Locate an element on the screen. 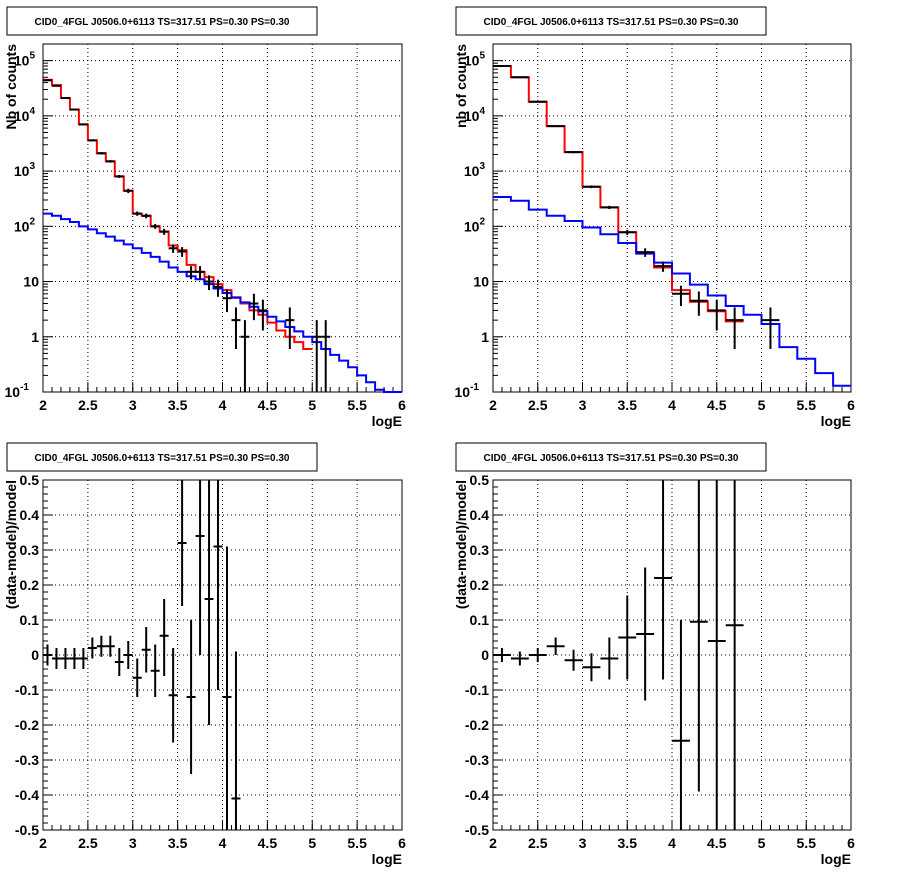  y-axis-title: nb of counts is located at coordinates (461, 86).